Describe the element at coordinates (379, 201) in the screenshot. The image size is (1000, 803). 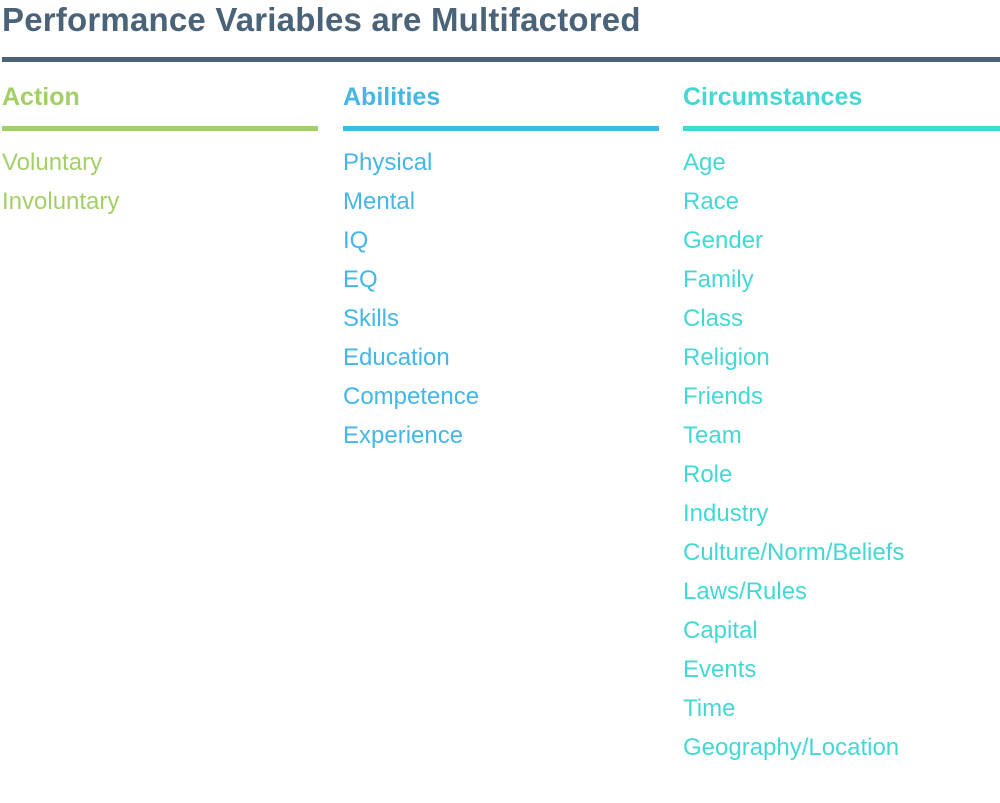
I see `list-item: Mental` at that location.